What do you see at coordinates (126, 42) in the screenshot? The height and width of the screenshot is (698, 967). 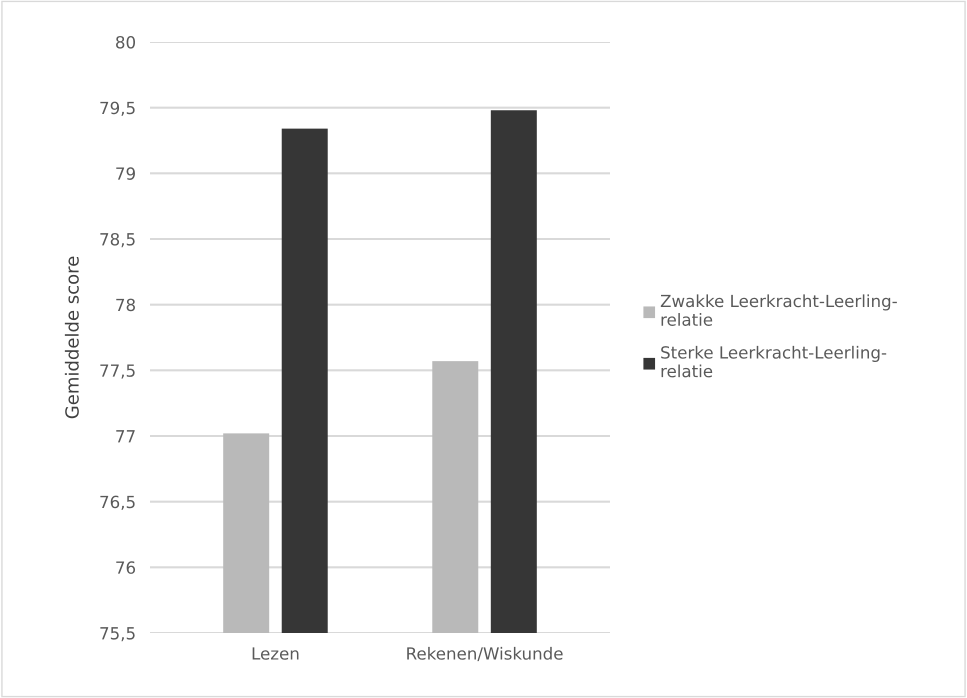 I see `y-tick-label: 80` at bounding box center [126, 42].